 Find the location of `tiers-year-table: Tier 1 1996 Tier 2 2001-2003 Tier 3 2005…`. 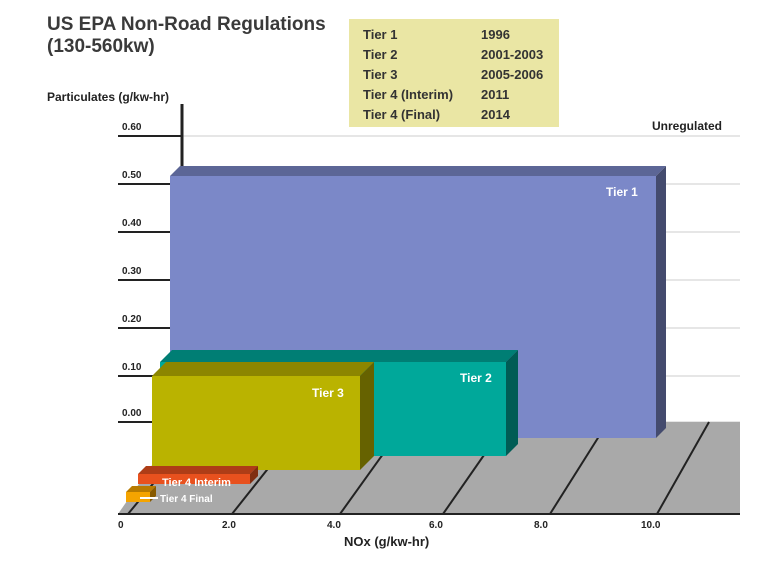

tiers-year-table: Tier 1 1996 Tier 2 2001-2003 Tier 3 2005… is located at coordinates (454, 73).